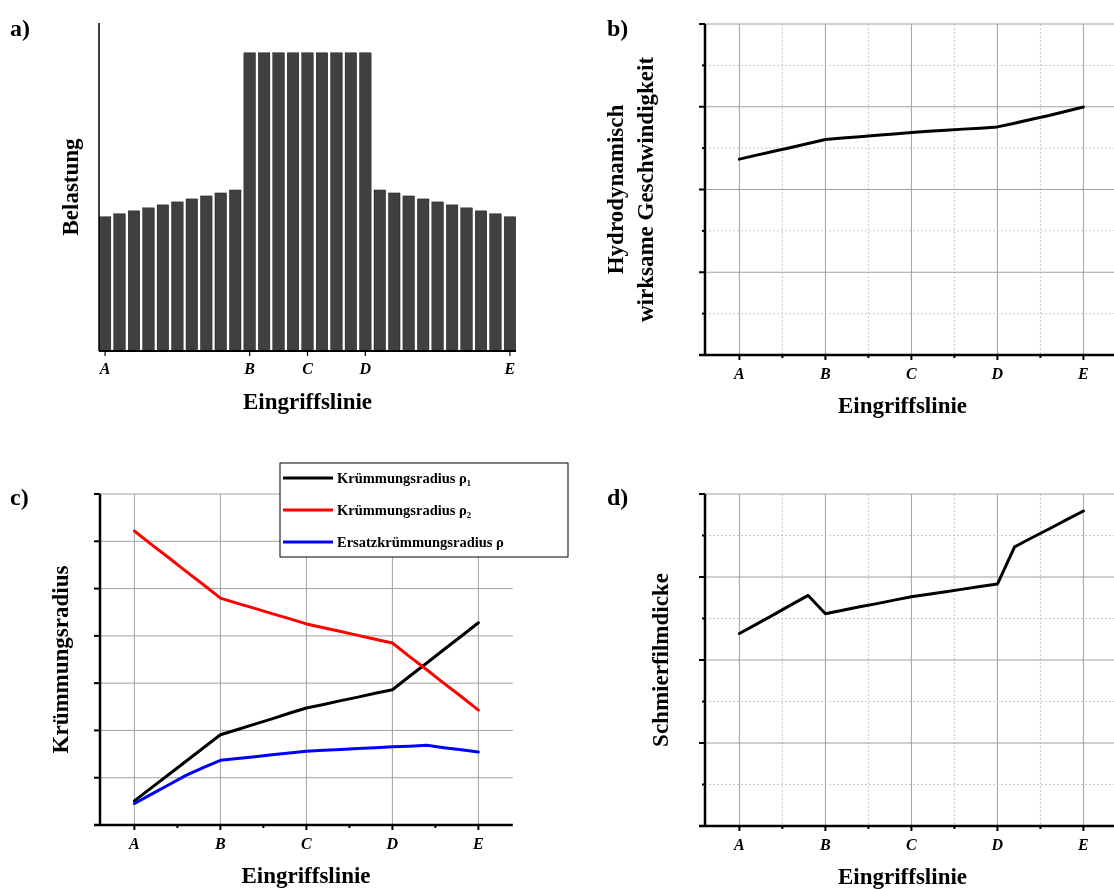 Image resolution: width=1114 pixels, height=889 pixels. What do you see at coordinates (630, 189) in the screenshot?
I see `y-axis-title: Hydrodynamisch wirksame Geschwindigkeit` at bounding box center [630, 189].